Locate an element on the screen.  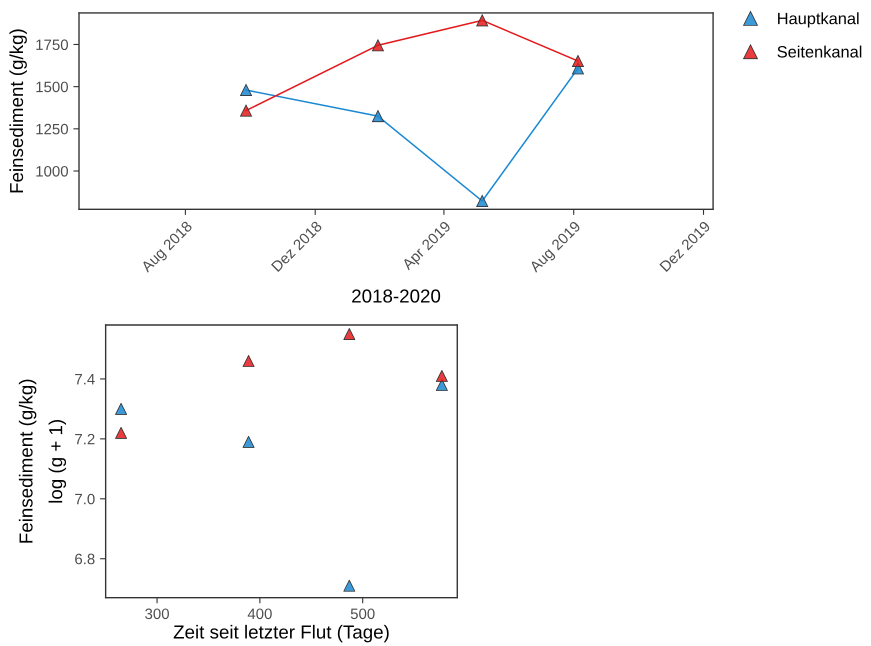
legend-label: Hauptkanal is located at coordinates (818, 20).